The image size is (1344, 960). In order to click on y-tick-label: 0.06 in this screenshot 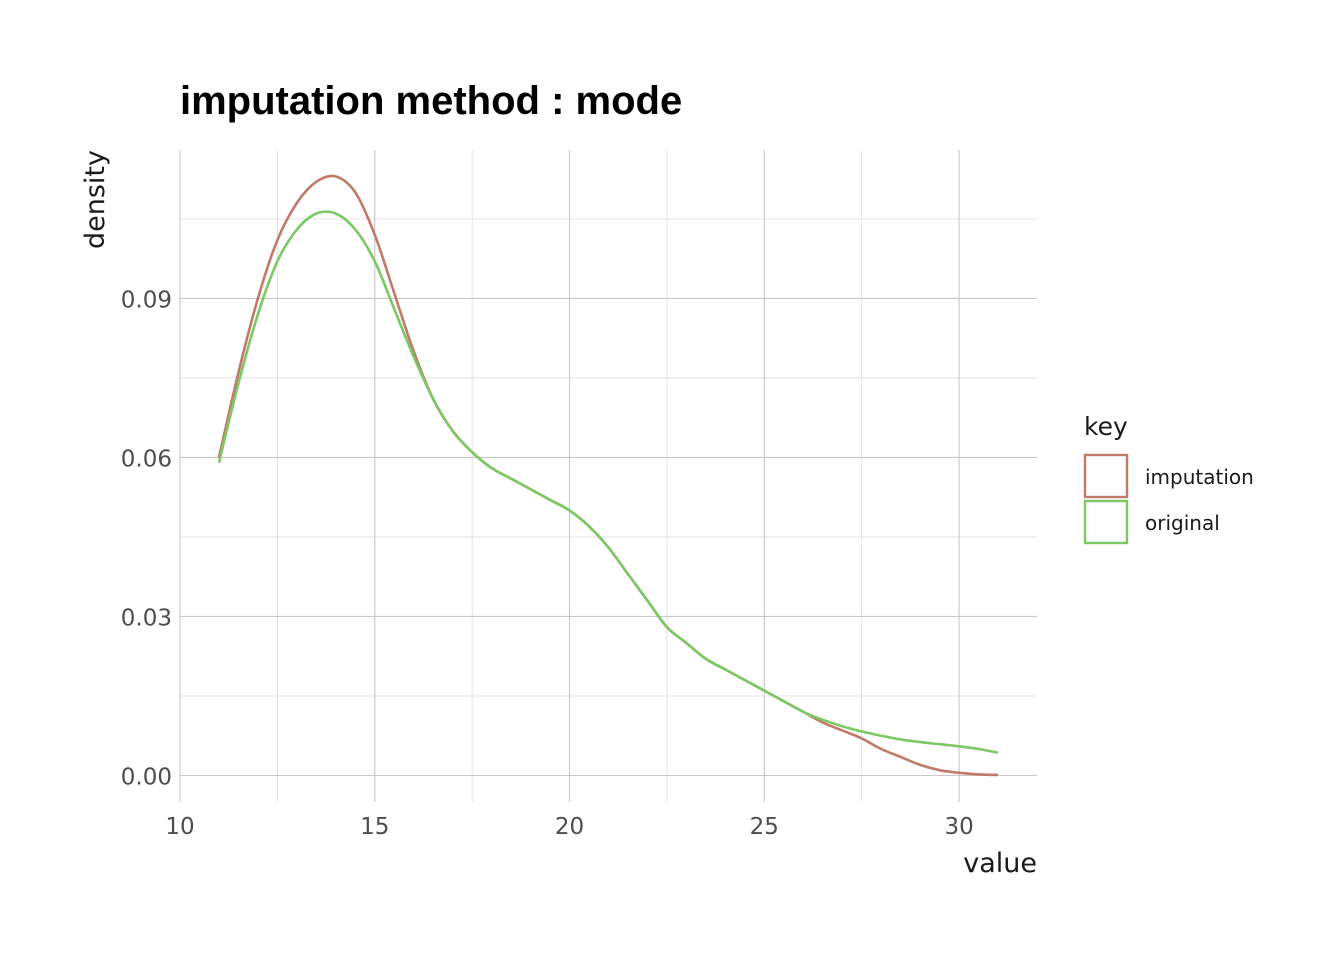, I will do `click(146, 459)`.